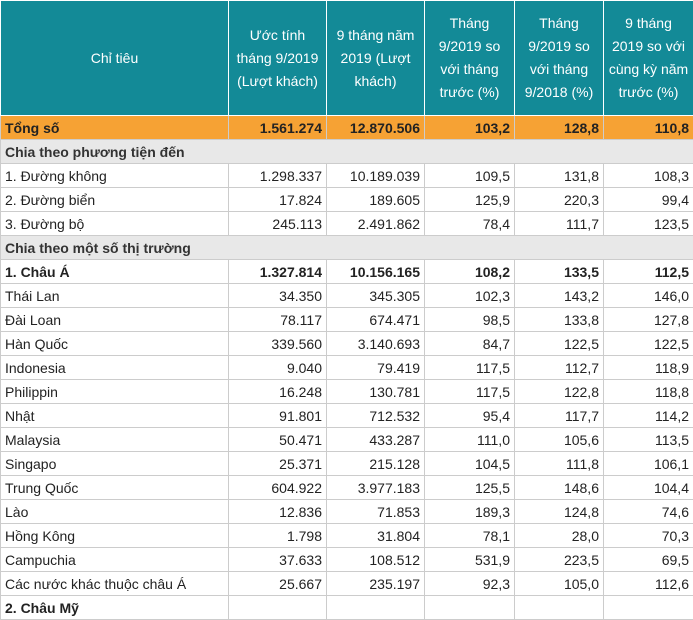  What do you see at coordinates (278, 560) in the screenshot?
I see `table-cell: 37.633` at bounding box center [278, 560].